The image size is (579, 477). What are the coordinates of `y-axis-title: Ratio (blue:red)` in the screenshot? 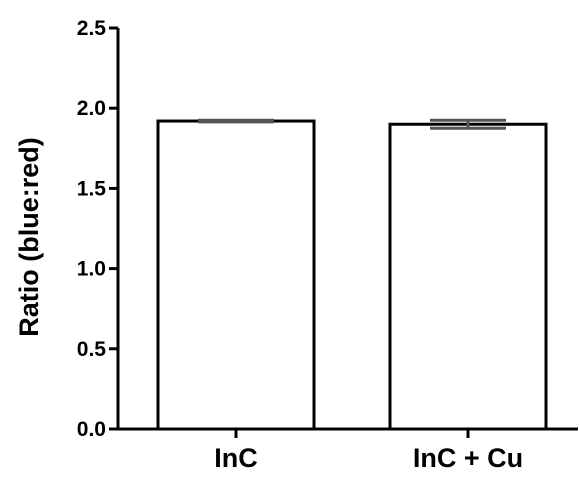 It's located at (29, 237).